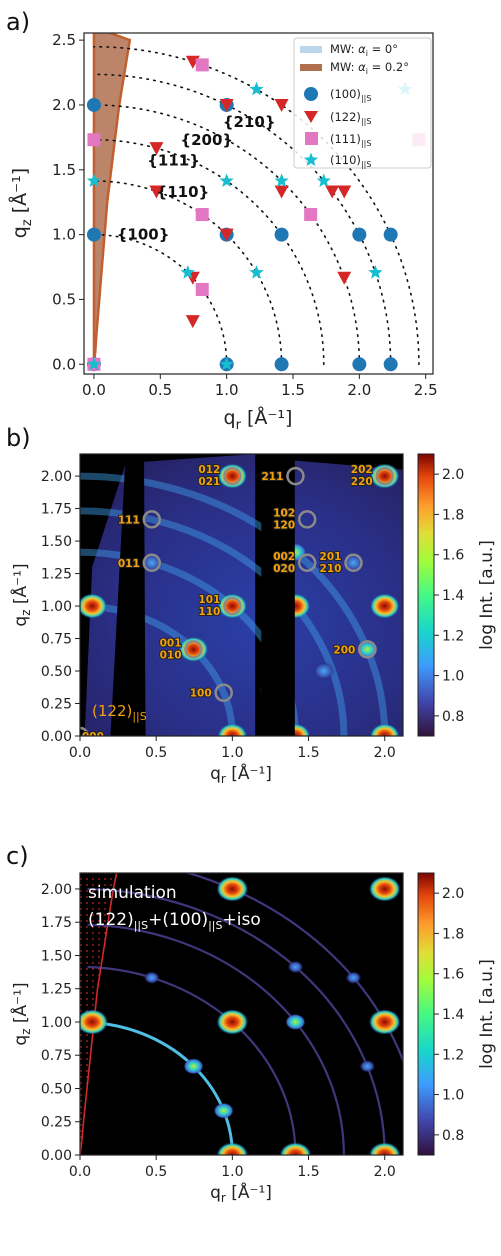 The height and width of the screenshot is (1256, 501). I want to click on peak-label: 201, so click(331, 557).